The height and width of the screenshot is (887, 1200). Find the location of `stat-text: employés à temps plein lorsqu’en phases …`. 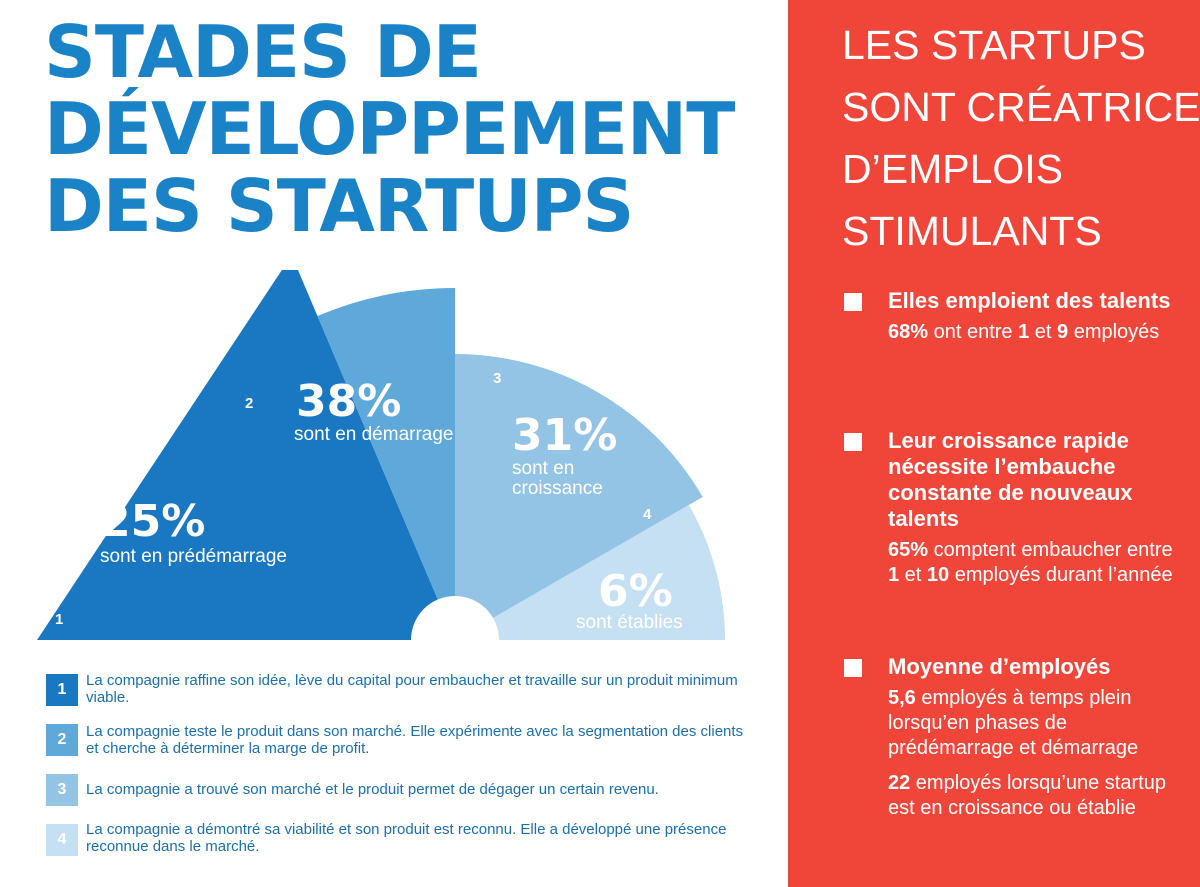

stat-text: employés à temps plein lorsqu’en phases … is located at coordinates (1013, 723).